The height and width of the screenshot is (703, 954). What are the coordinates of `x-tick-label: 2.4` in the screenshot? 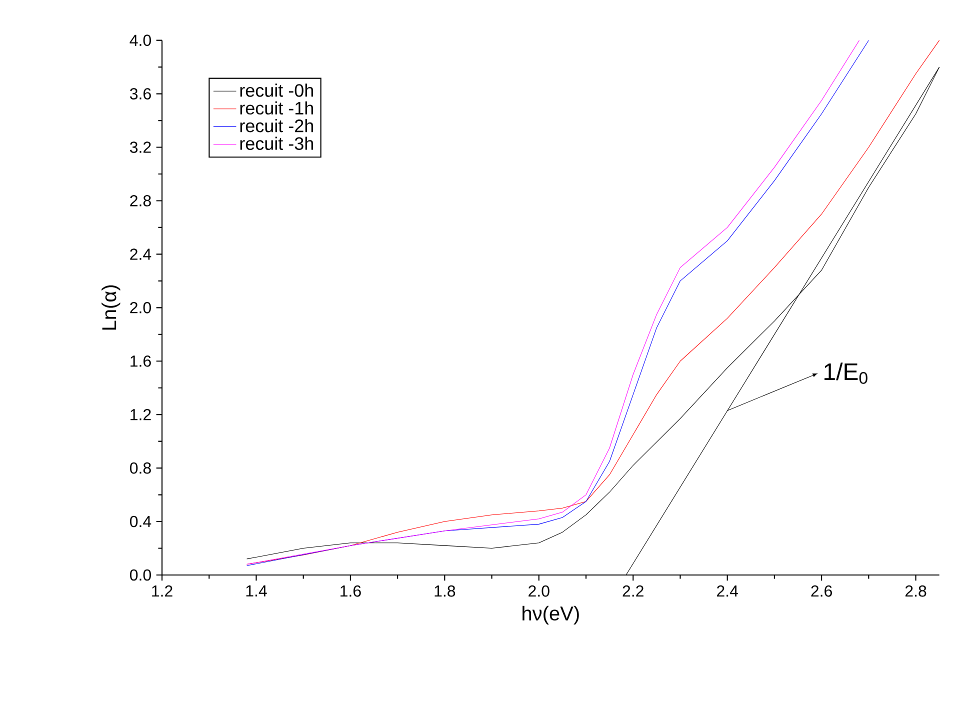 It's located at (727, 591).